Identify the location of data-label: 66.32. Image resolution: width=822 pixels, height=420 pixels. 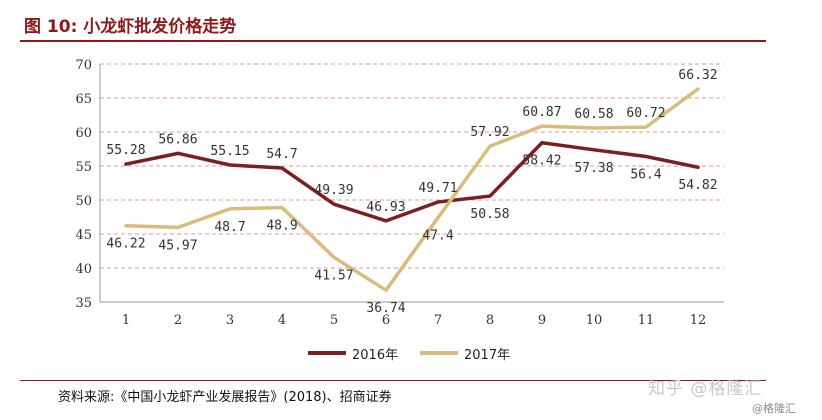
(697, 75).